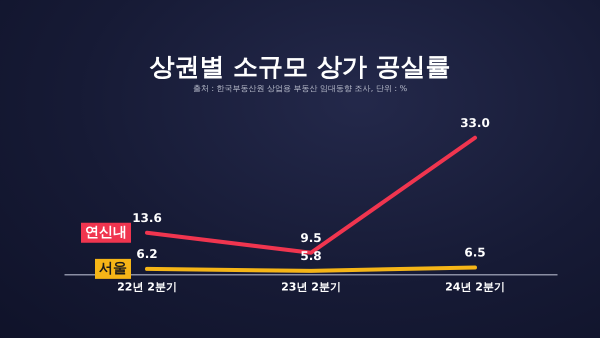  Describe the element at coordinates (311, 237) in the screenshot. I see `data-label: 9.5` at that location.